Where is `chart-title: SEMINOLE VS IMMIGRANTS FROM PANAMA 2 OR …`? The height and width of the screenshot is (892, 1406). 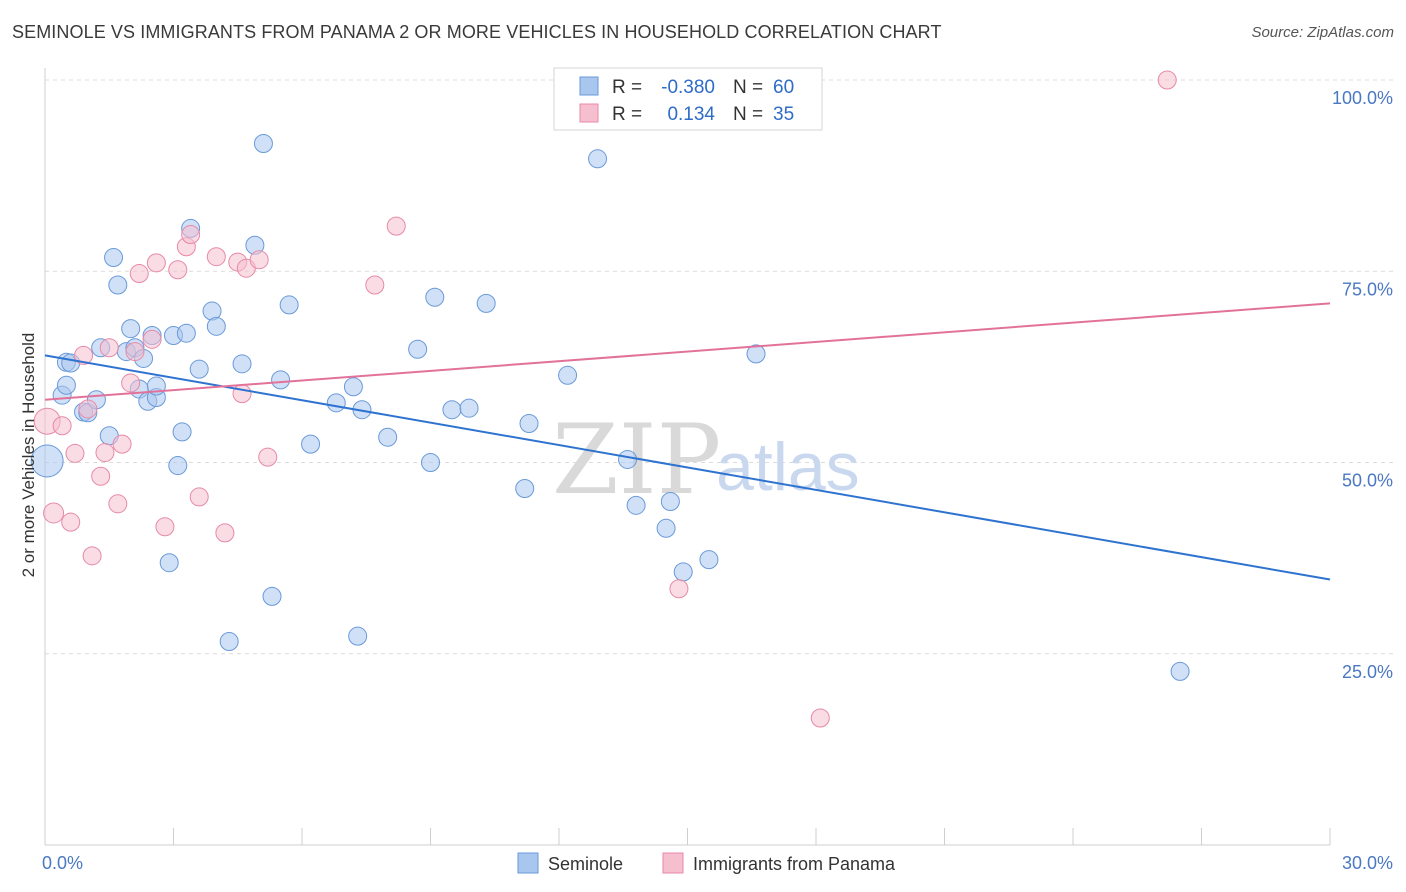 chart-title: SEMINOLE VS IMMIGRANTS FROM PANAMA 2 OR … is located at coordinates (477, 32).